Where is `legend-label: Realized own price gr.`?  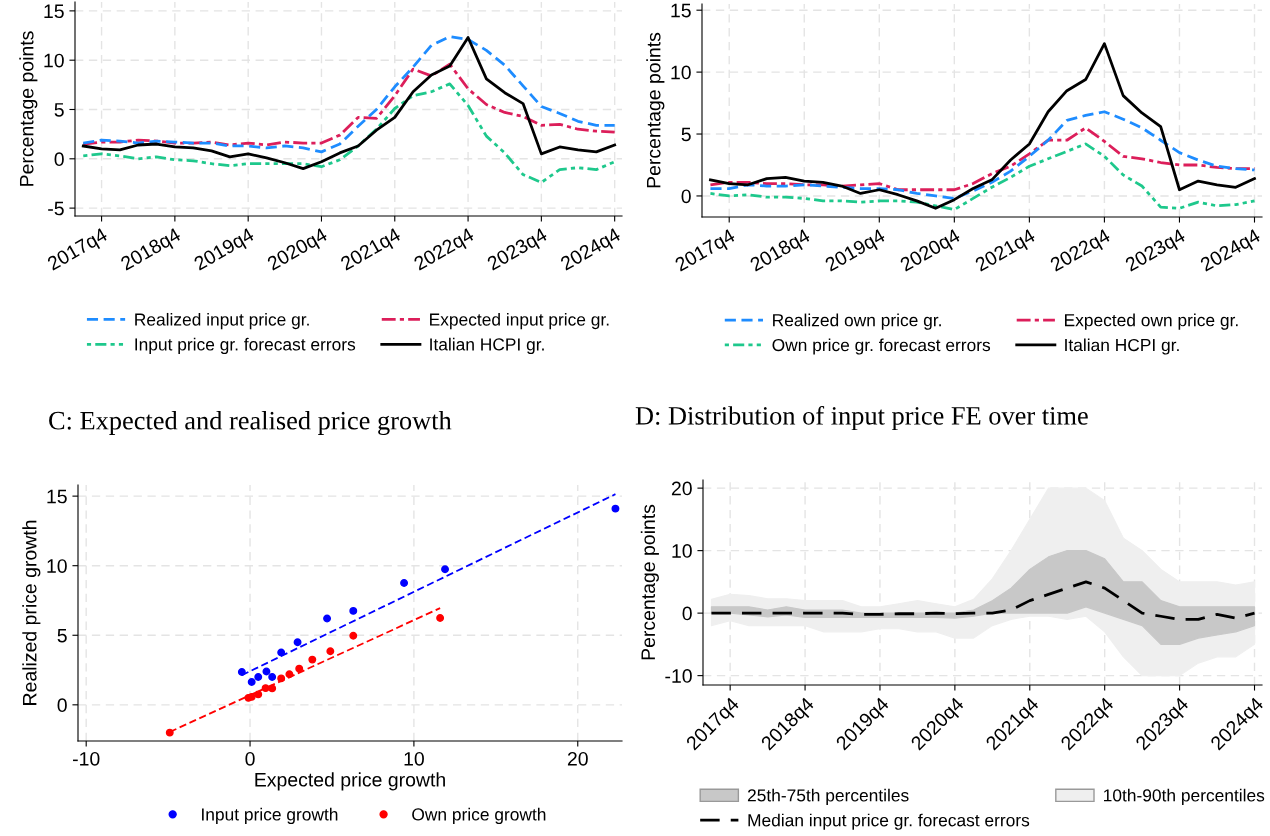
legend-label: Realized own price gr. is located at coordinates (857, 321).